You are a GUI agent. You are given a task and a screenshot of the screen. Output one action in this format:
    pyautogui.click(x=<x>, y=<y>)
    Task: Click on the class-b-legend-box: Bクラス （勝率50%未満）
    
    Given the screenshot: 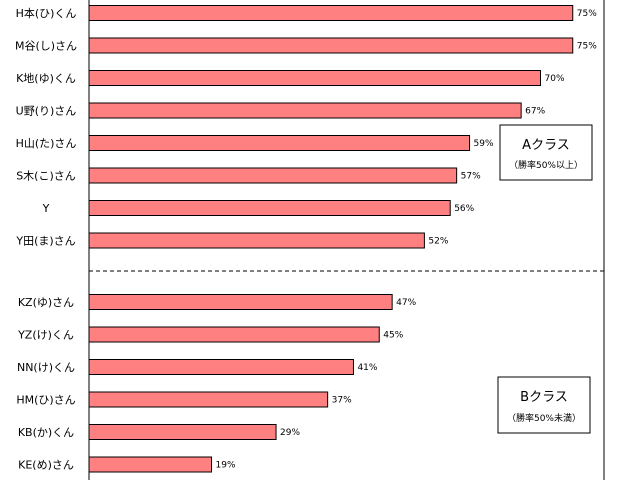 What is the action you would take?
    pyautogui.click(x=544, y=405)
    